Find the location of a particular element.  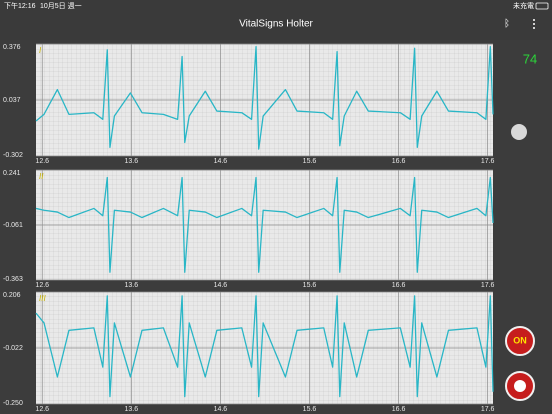

bluetooth-icon: ᛒ is located at coordinates (507, 24).